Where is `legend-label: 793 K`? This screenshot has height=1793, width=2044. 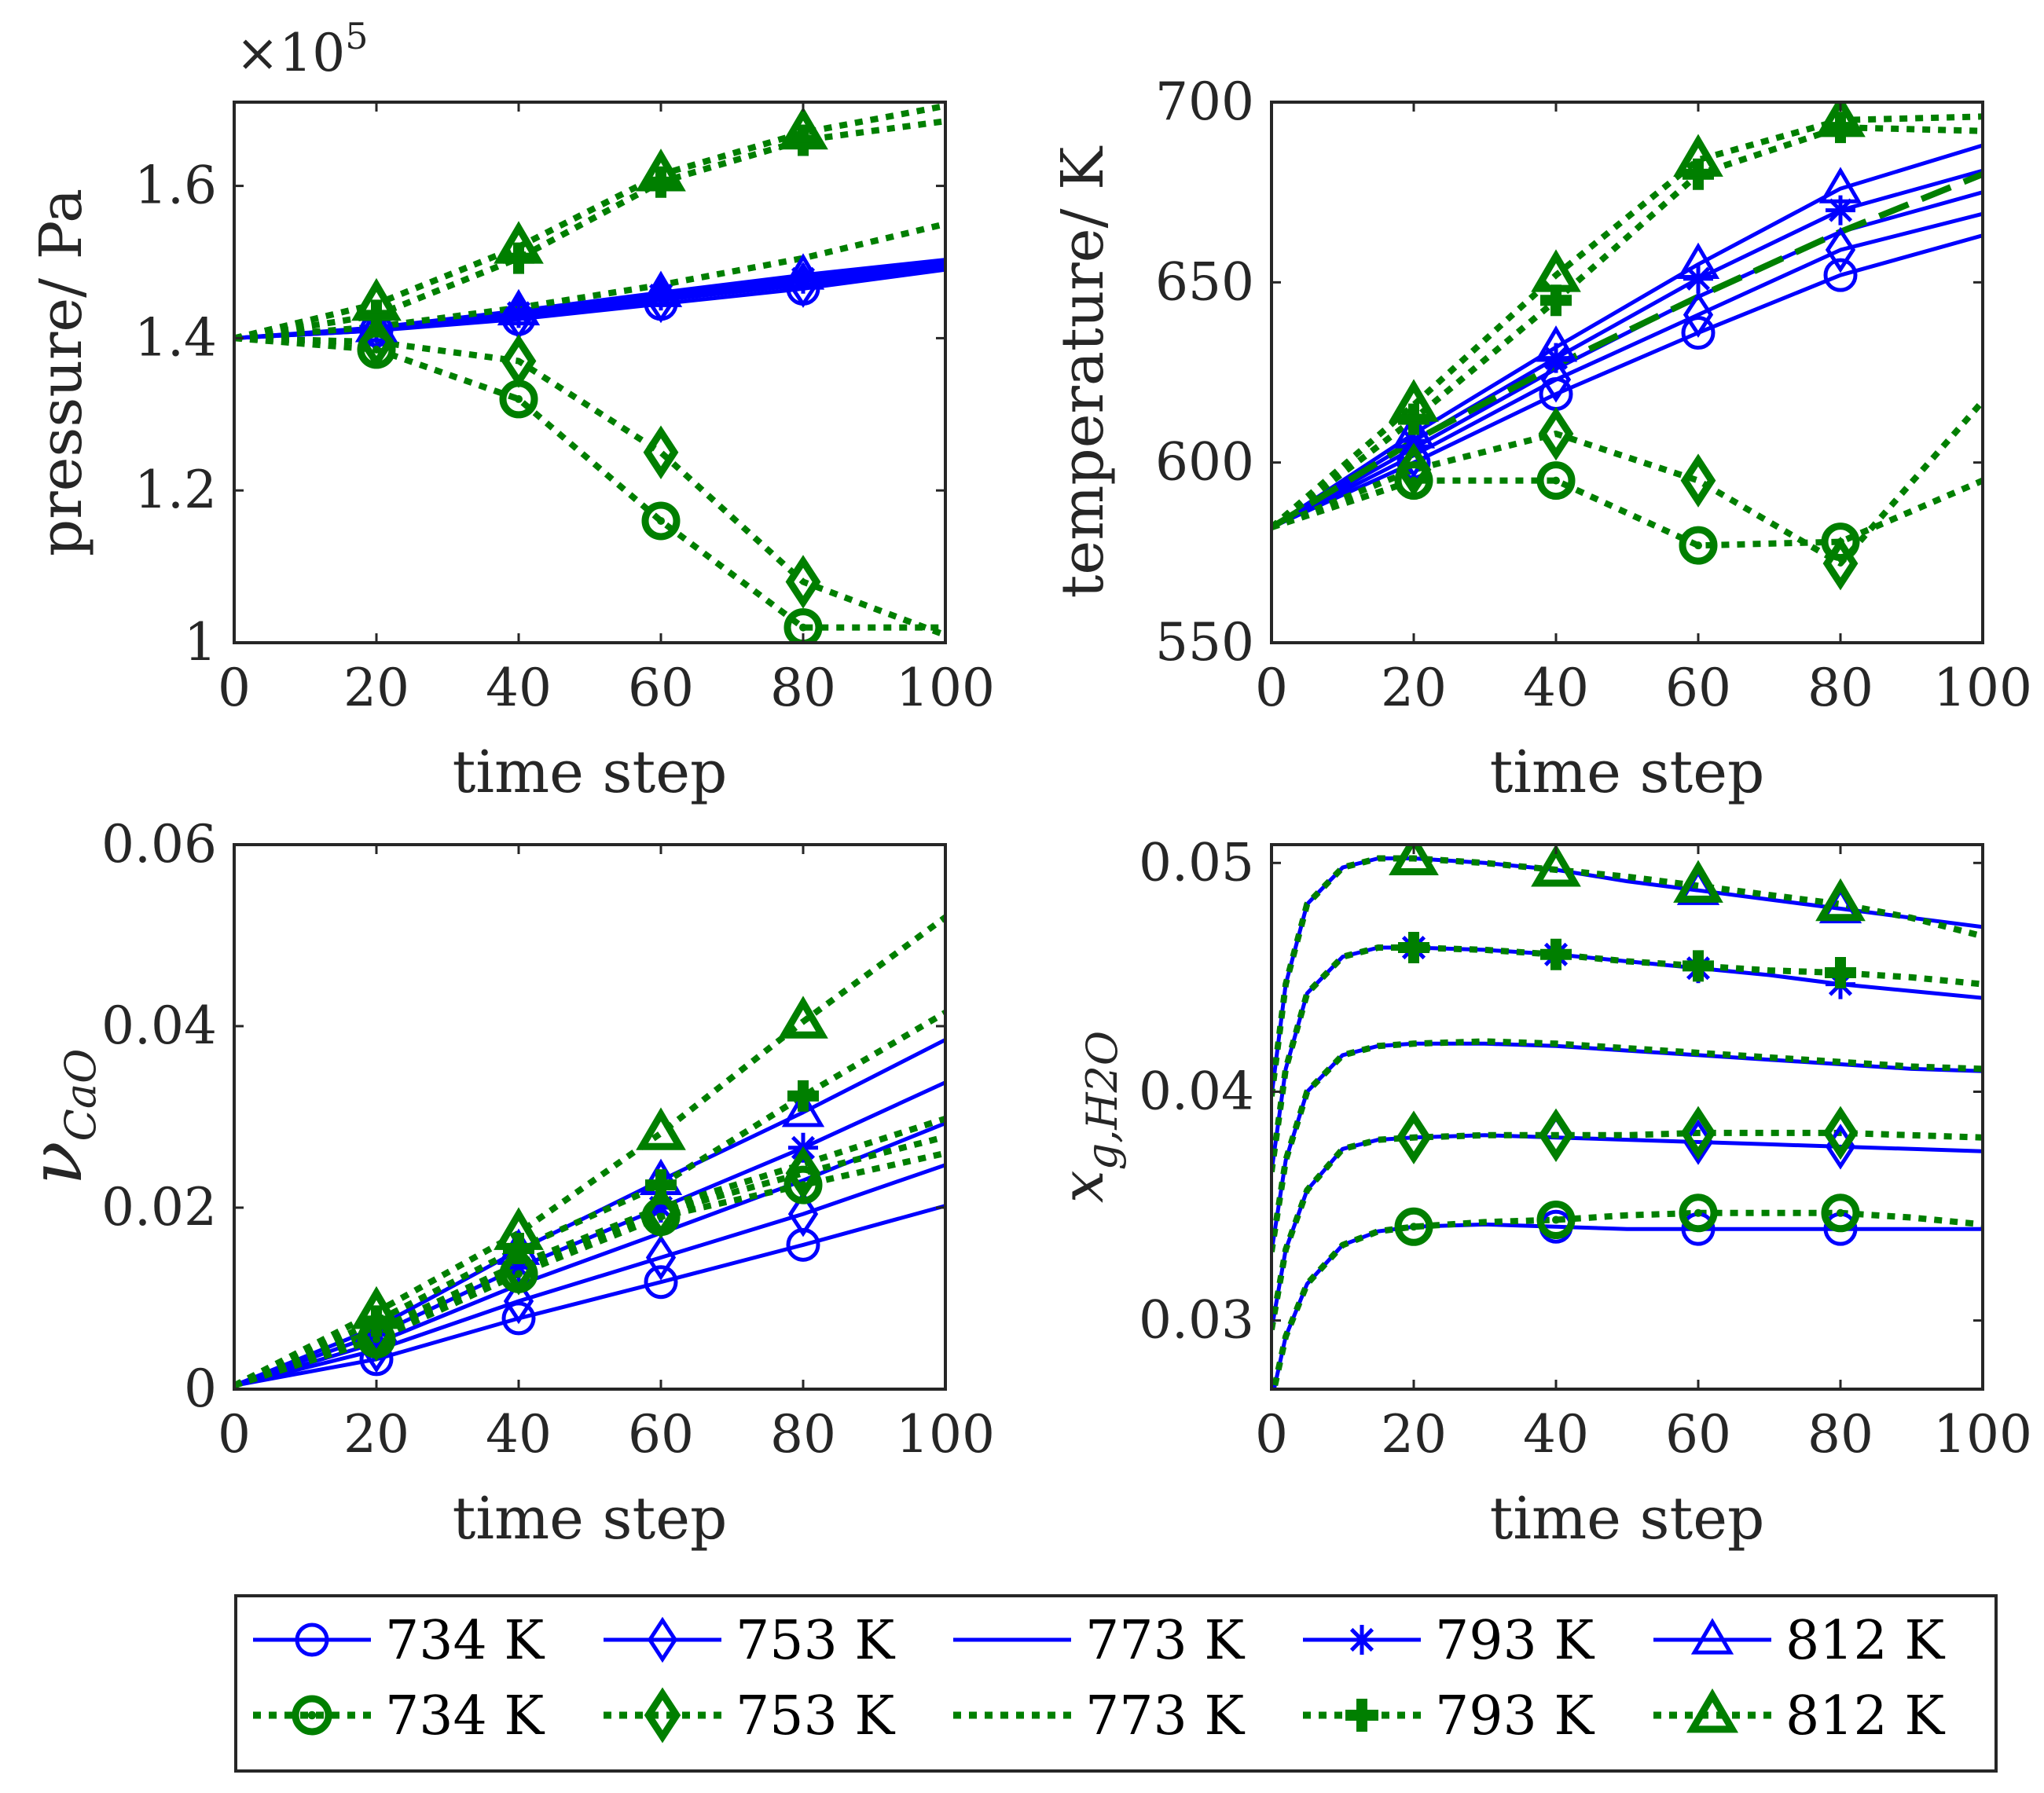
legend-label: 793 K is located at coordinates (1514, 1641).